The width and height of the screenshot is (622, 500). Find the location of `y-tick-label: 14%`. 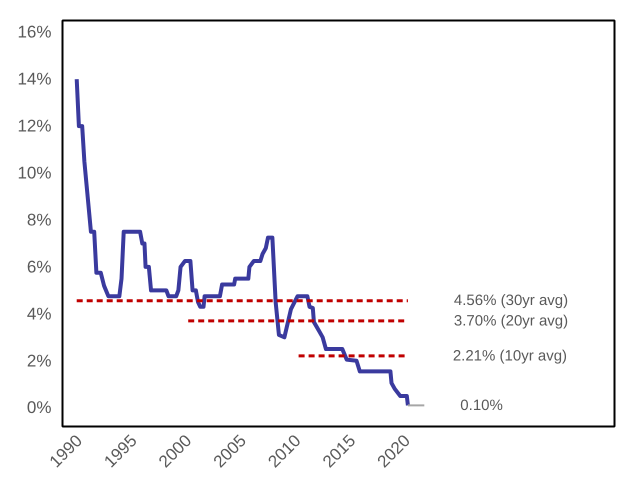

y-tick-label: 14% is located at coordinates (34, 79).